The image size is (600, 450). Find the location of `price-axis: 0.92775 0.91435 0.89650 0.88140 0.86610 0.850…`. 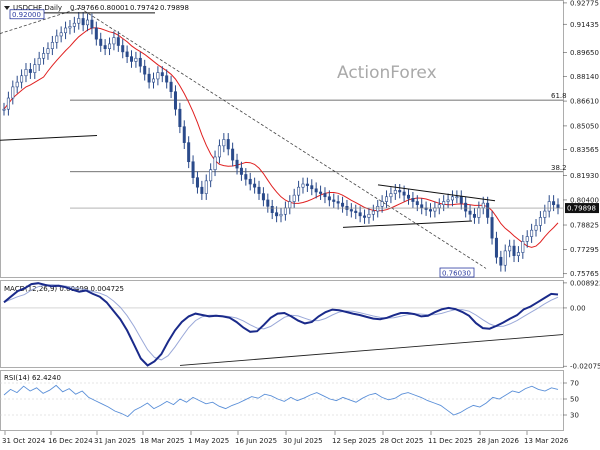

price-axis: 0.92775 0.91435 0.89650 0.88140 0.86610 0.850… is located at coordinates (581, 139).